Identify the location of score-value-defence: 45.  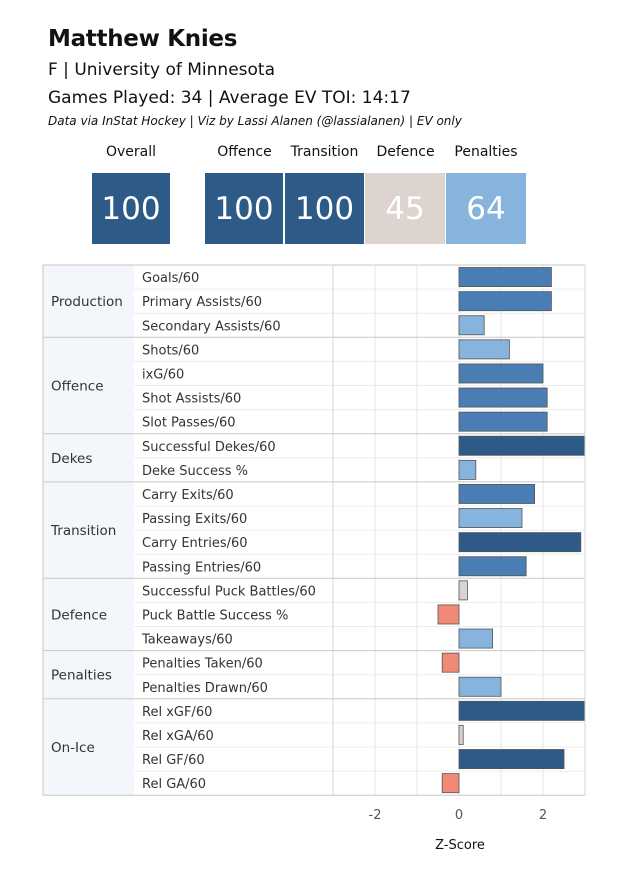
(405, 208).